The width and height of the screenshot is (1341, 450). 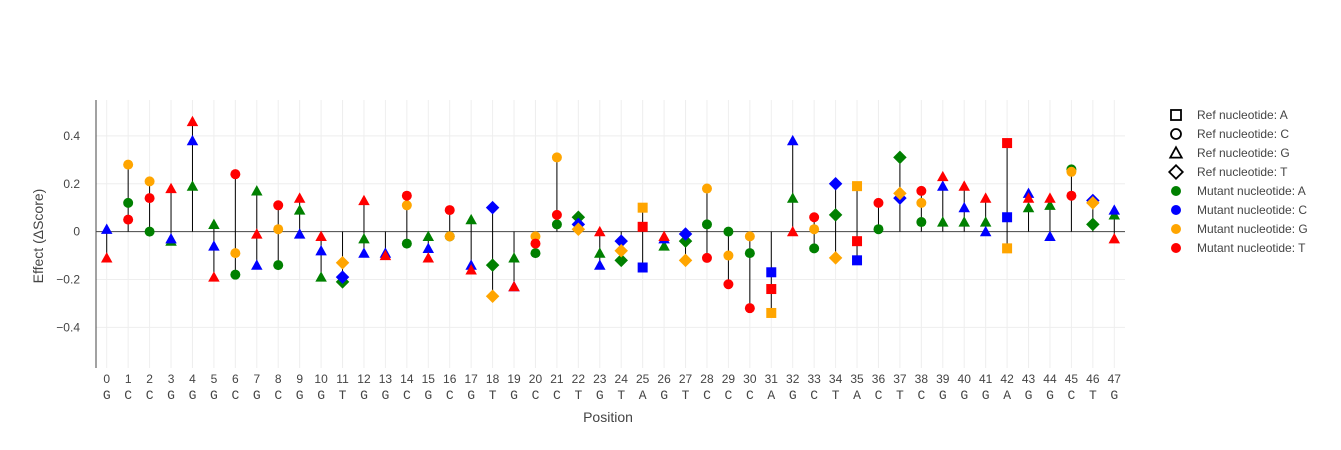 I want to click on x-tick-label: 28, so click(x=707, y=379).